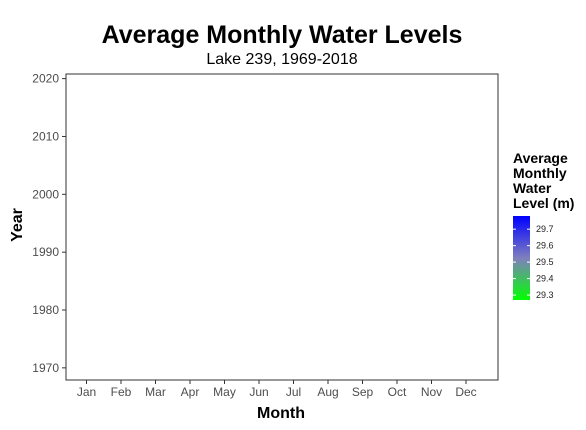 This screenshot has height=430, width=586. Describe the element at coordinates (224, 392) in the screenshot. I see `x-tick-label: May` at that location.